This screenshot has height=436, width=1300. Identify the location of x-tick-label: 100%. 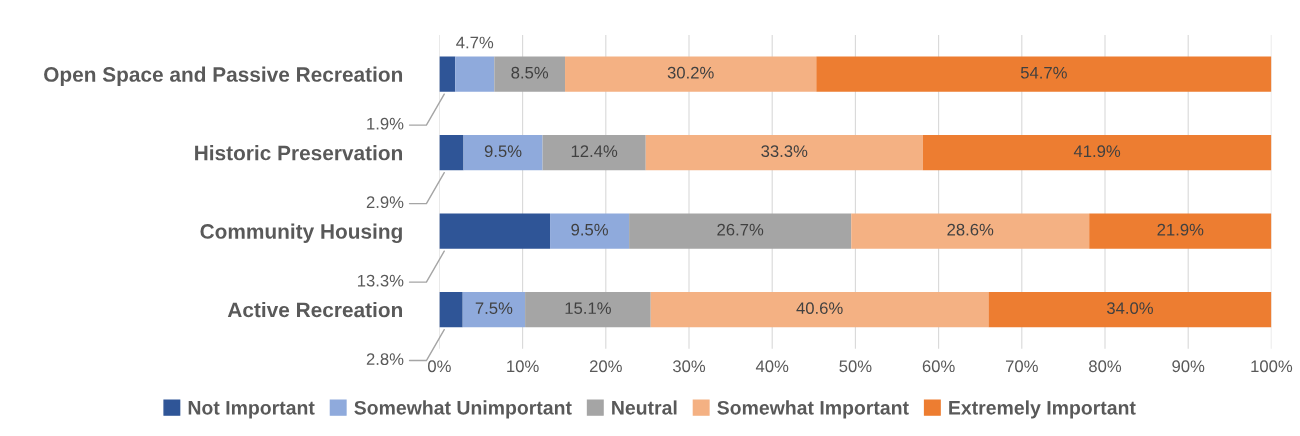
(1272, 366).